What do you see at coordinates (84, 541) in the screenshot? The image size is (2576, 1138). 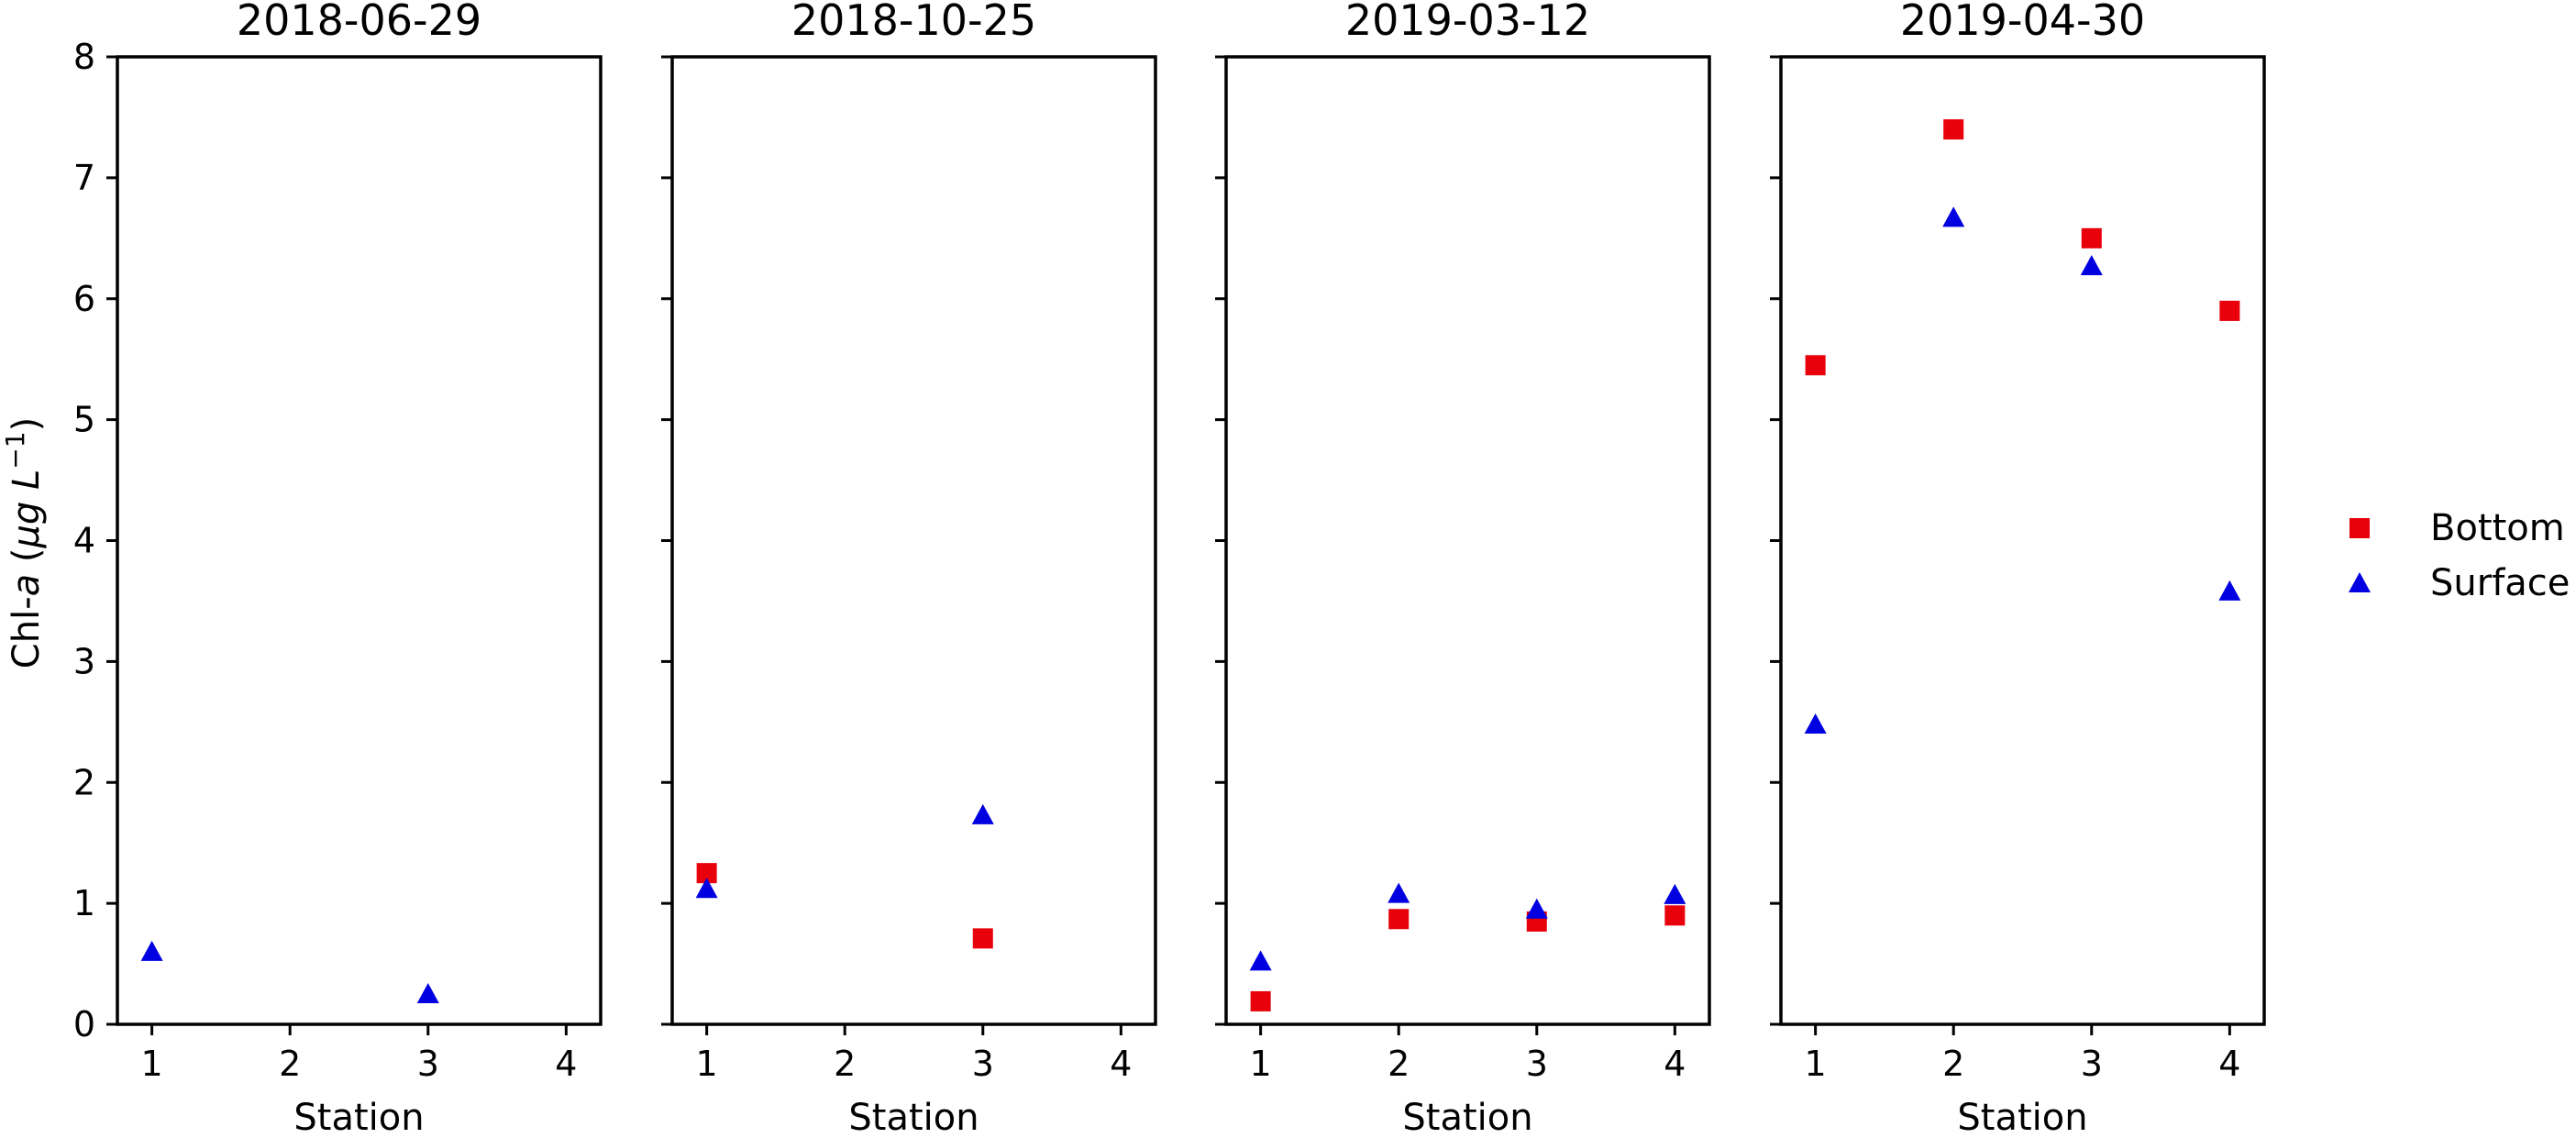 I see `y-tick-label: 4` at bounding box center [84, 541].